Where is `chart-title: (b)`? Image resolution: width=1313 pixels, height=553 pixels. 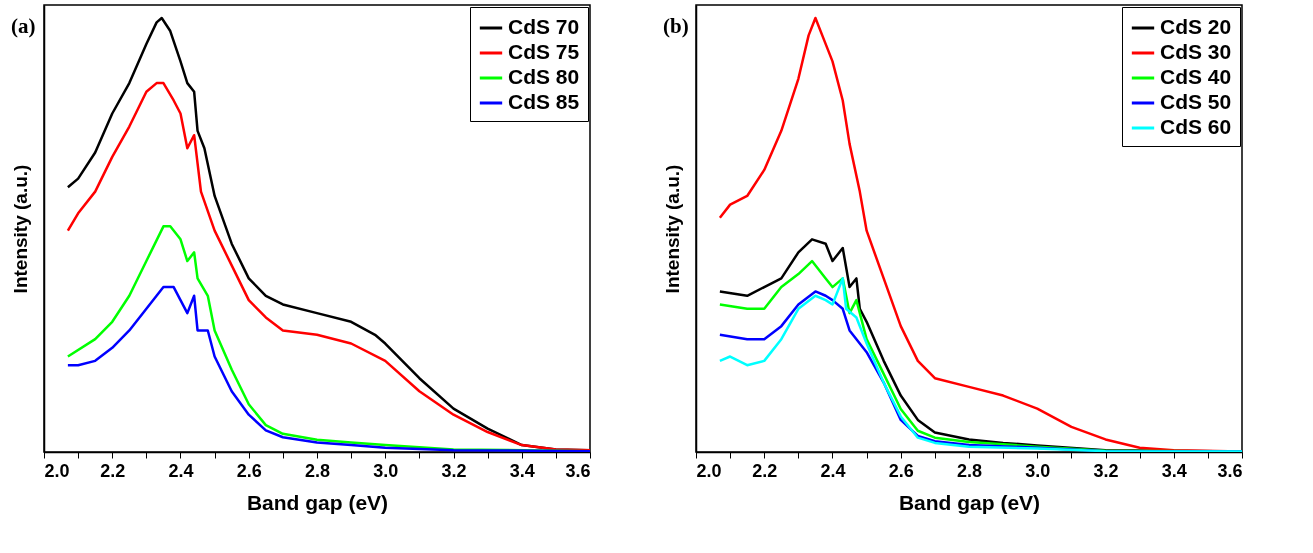 chart-title: (b) is located at coordinates (676, 26).